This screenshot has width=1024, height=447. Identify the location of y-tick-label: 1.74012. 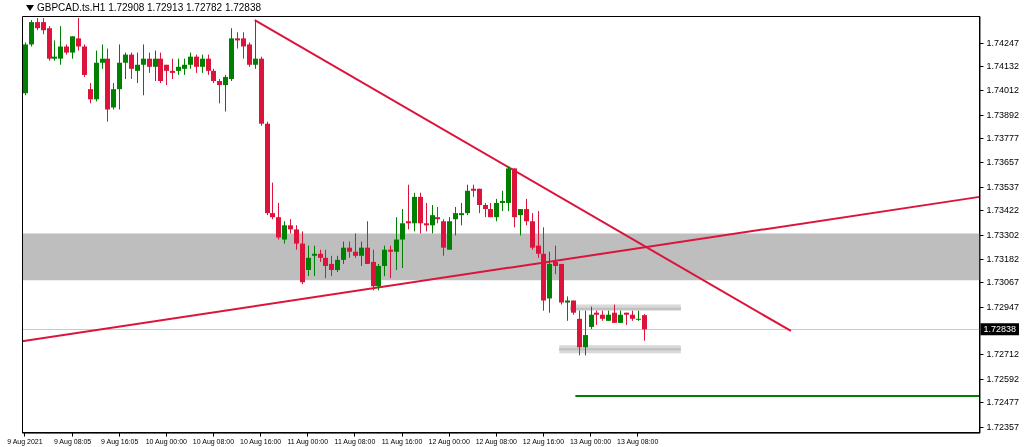
(1003, 90).